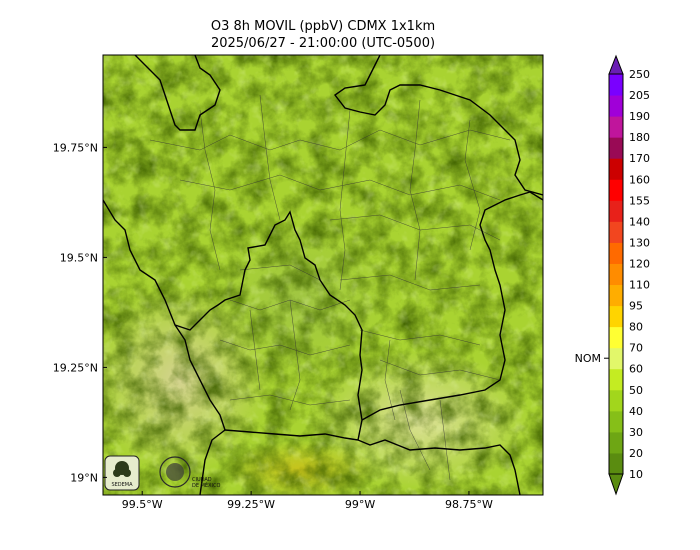  Describe the element at coordinates (636, 390) in the screenshot. I see `colorbar-tick-label: 50` at that location.